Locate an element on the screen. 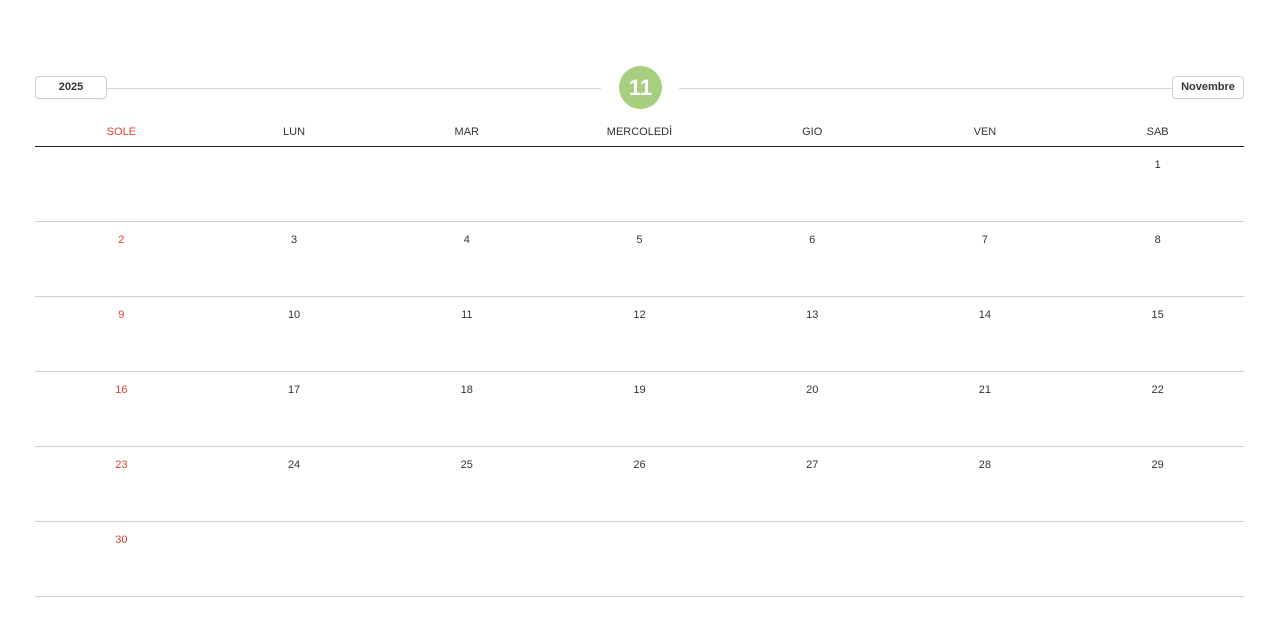 Image resolution: width=1280 pixels, height=627 pixels. day-cell: 19 is located at coordinates (639, 390).